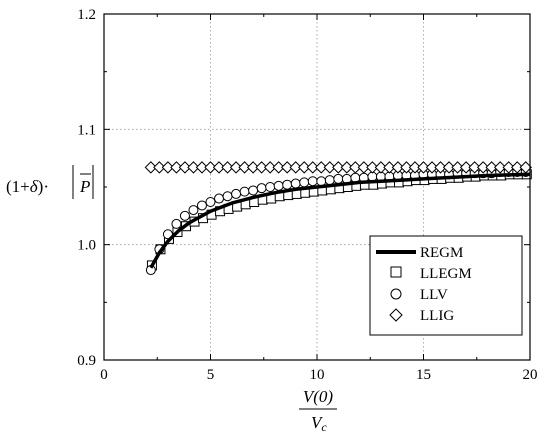 The image size is (550, 437). I want to click on x-axis-label-subscript: c, so click(324, 427).